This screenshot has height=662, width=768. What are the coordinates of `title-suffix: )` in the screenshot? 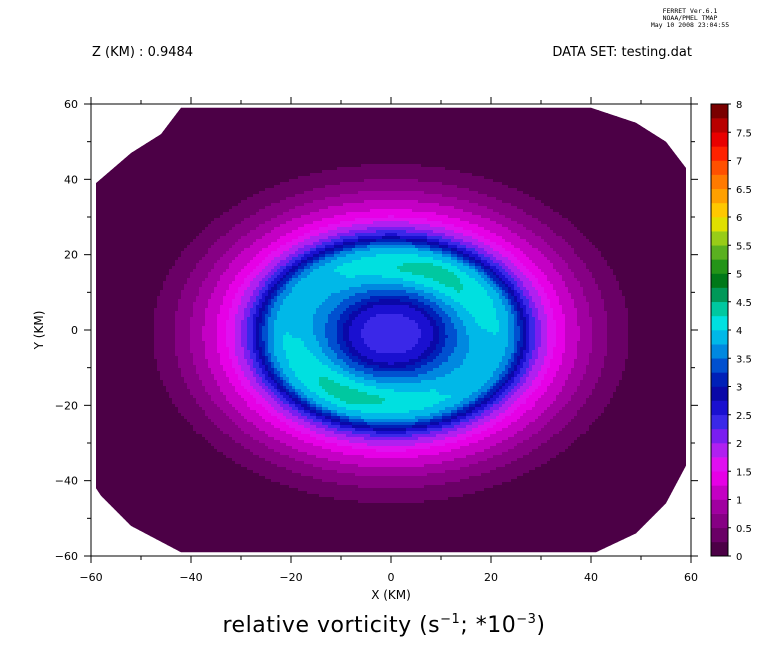 It's located at (541, 625).